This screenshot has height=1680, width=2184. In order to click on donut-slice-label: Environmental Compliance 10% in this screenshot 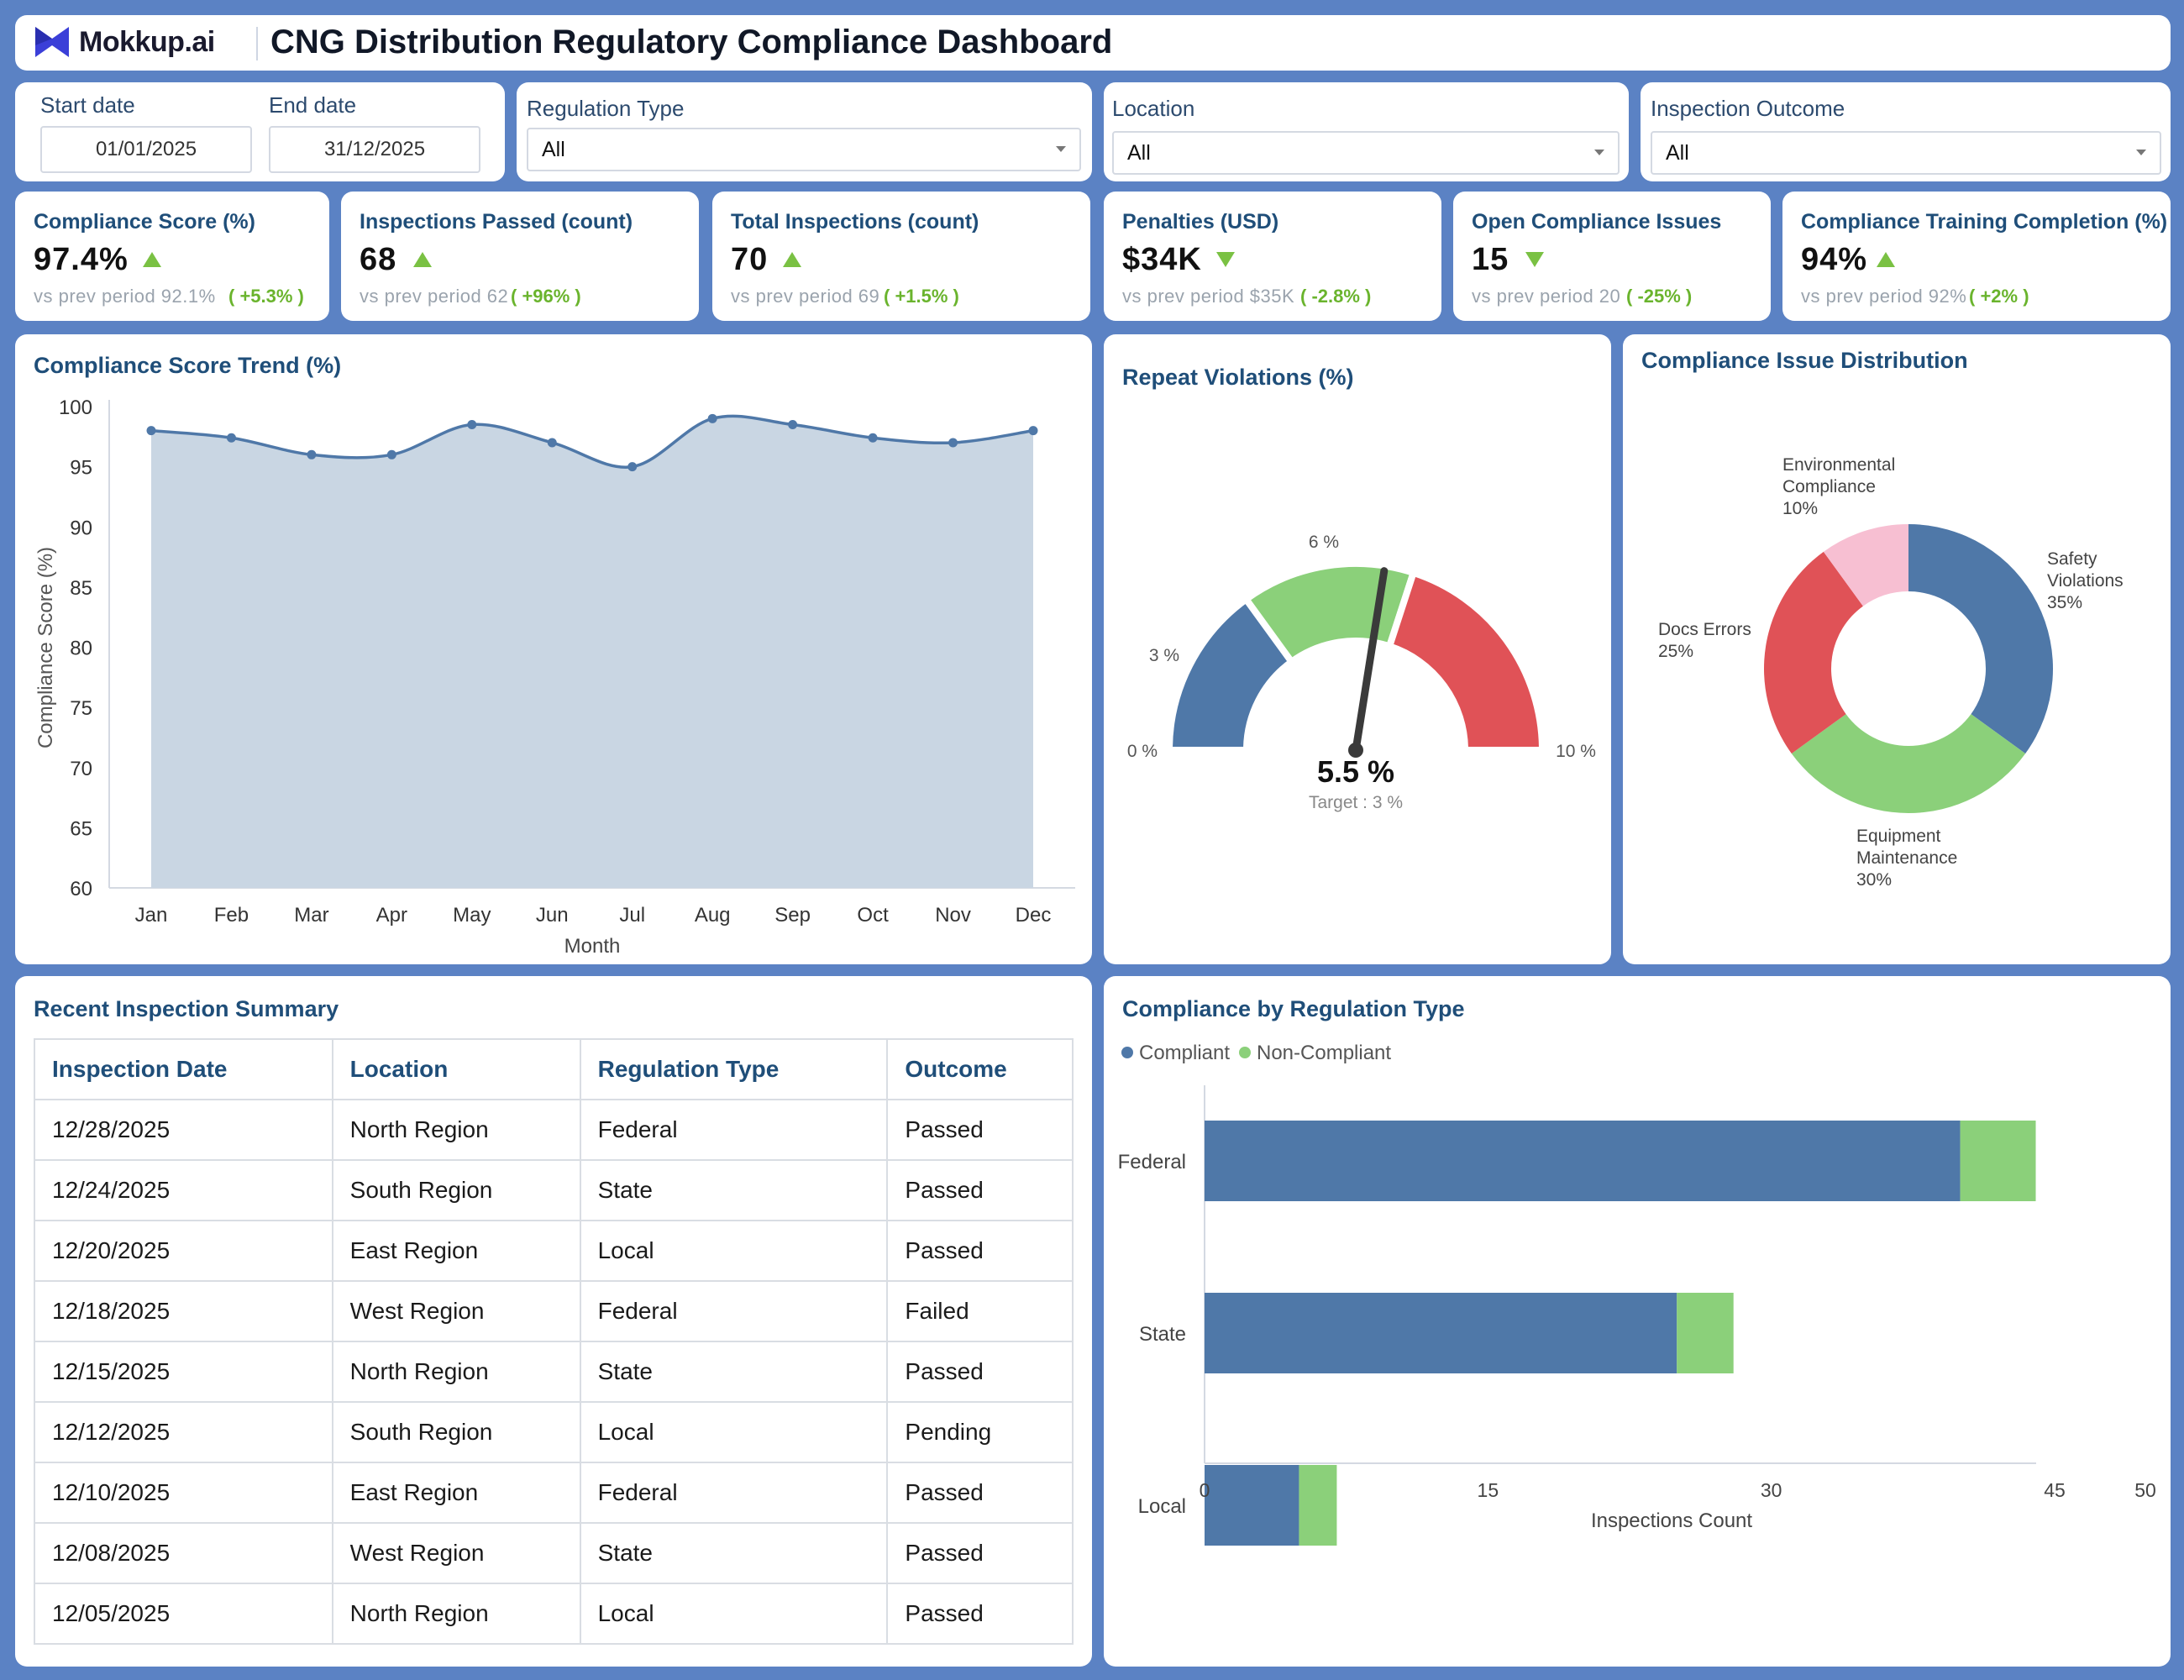, I will do `click(1838, 486)`.